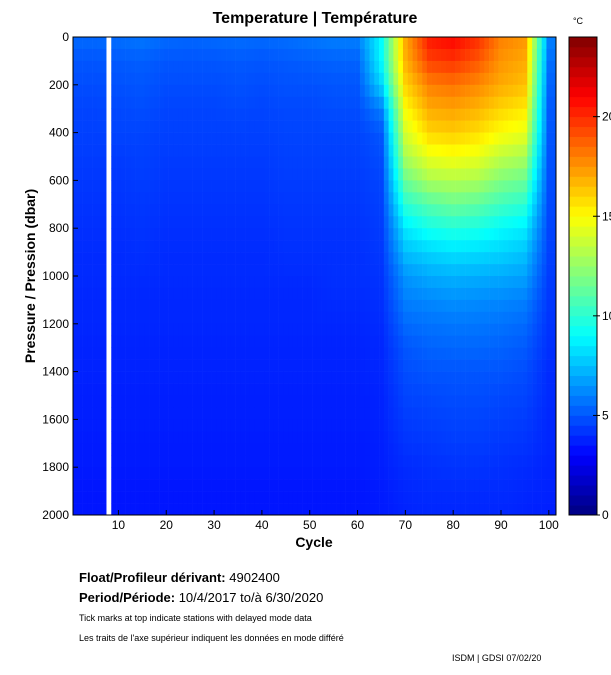 This screenshot has width=611, height=675. Describe the element at coordinates (55, 419) in the screenshot. I see `y-tick-label: 1600` at that location.